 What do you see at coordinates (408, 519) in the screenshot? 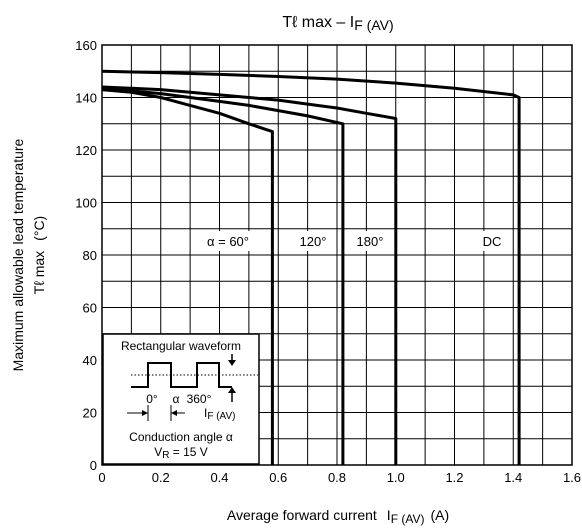
I see `x-axis-label-sub: F (AV)` at bounding box center [408, 519].